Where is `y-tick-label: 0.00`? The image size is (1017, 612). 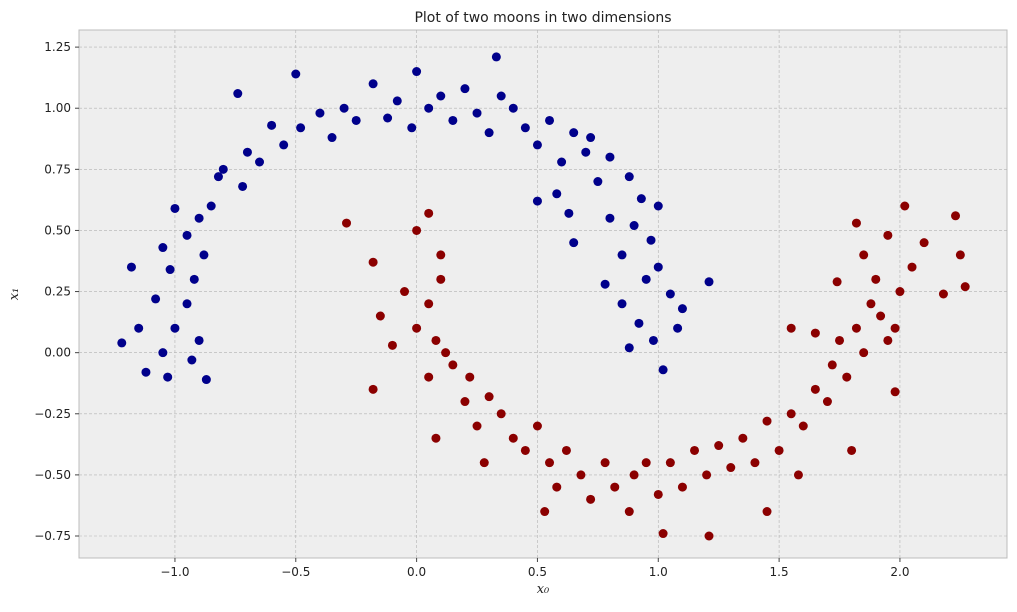
y-tick-label: 0.00 is located at coordinates (57, 353).